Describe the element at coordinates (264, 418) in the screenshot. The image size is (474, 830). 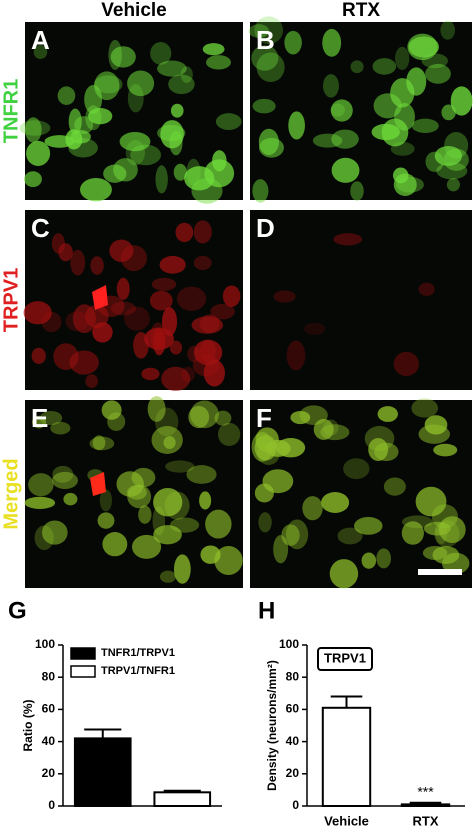
I see `panel-letter: F` at that location.